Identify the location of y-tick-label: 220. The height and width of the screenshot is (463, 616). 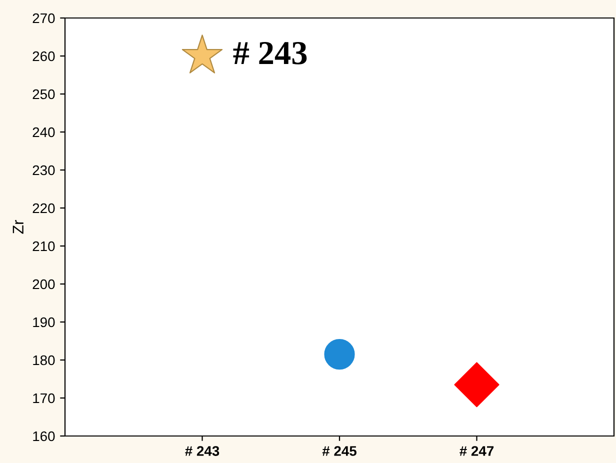
(43, 208).